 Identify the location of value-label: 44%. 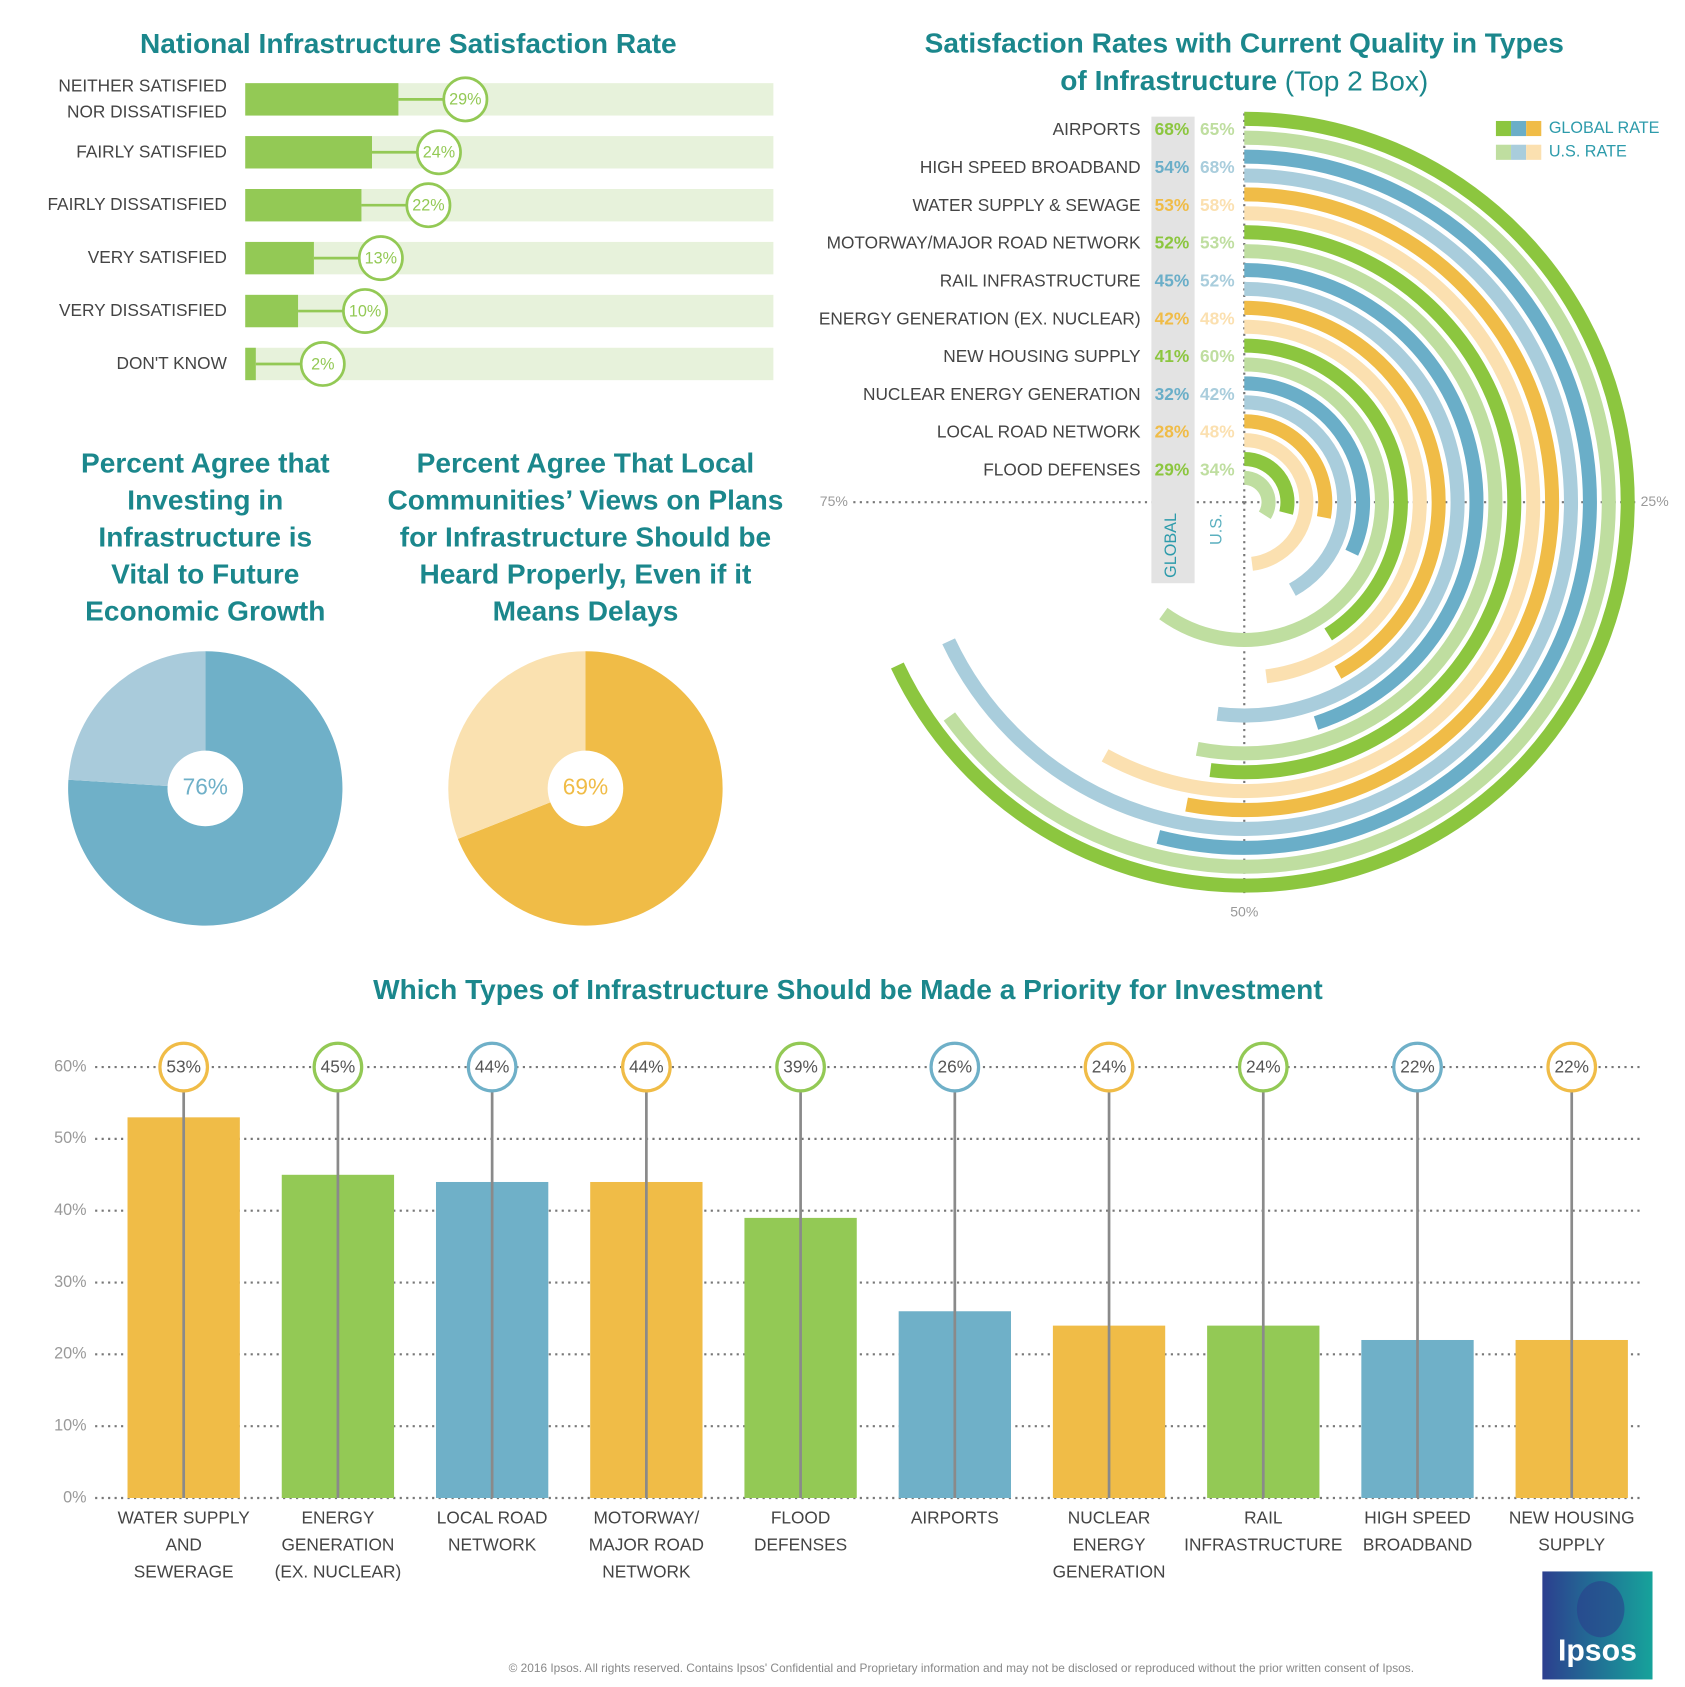
(492, 1067).